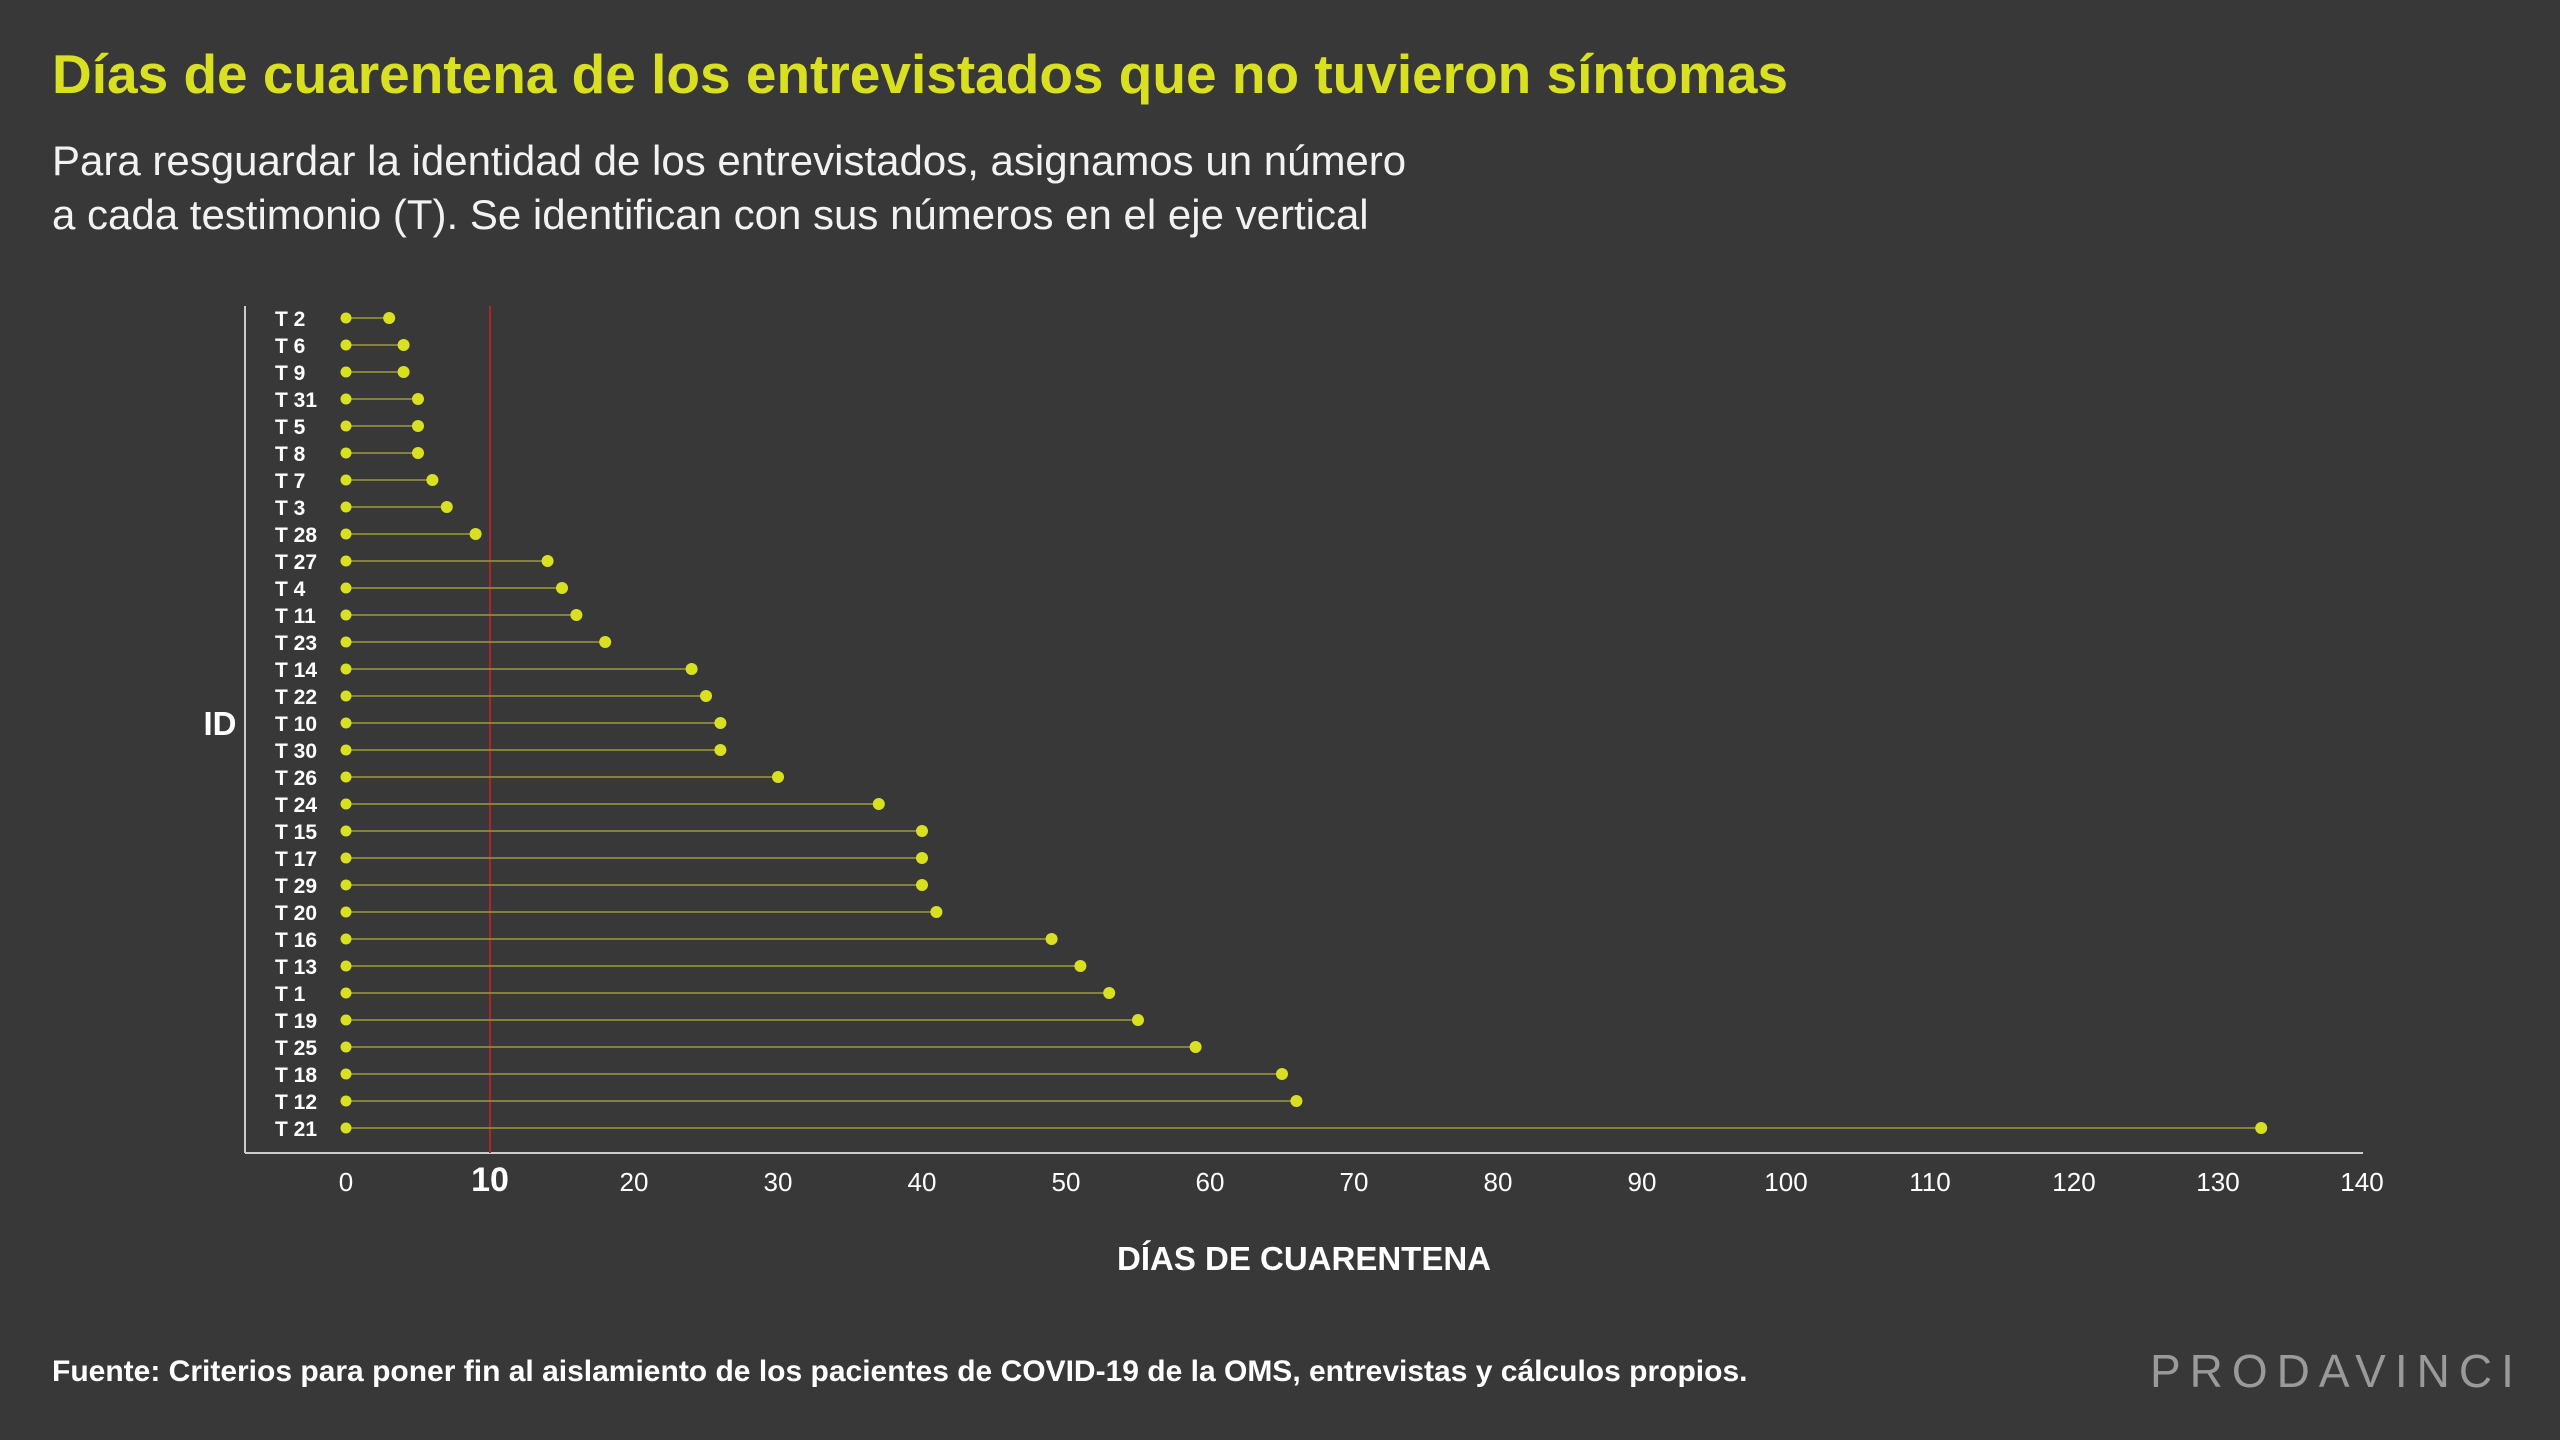  Describe the element at coordinates (296, 832) in the screenshot. I see `y-tick-label: T 15` at that location.